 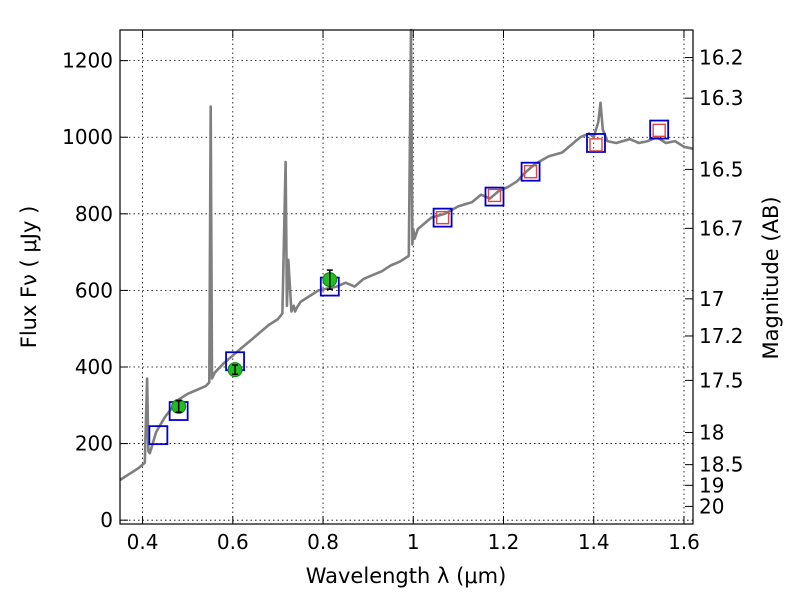 I want to click on y2-tick-label: 19, so click(x=711, y=485).